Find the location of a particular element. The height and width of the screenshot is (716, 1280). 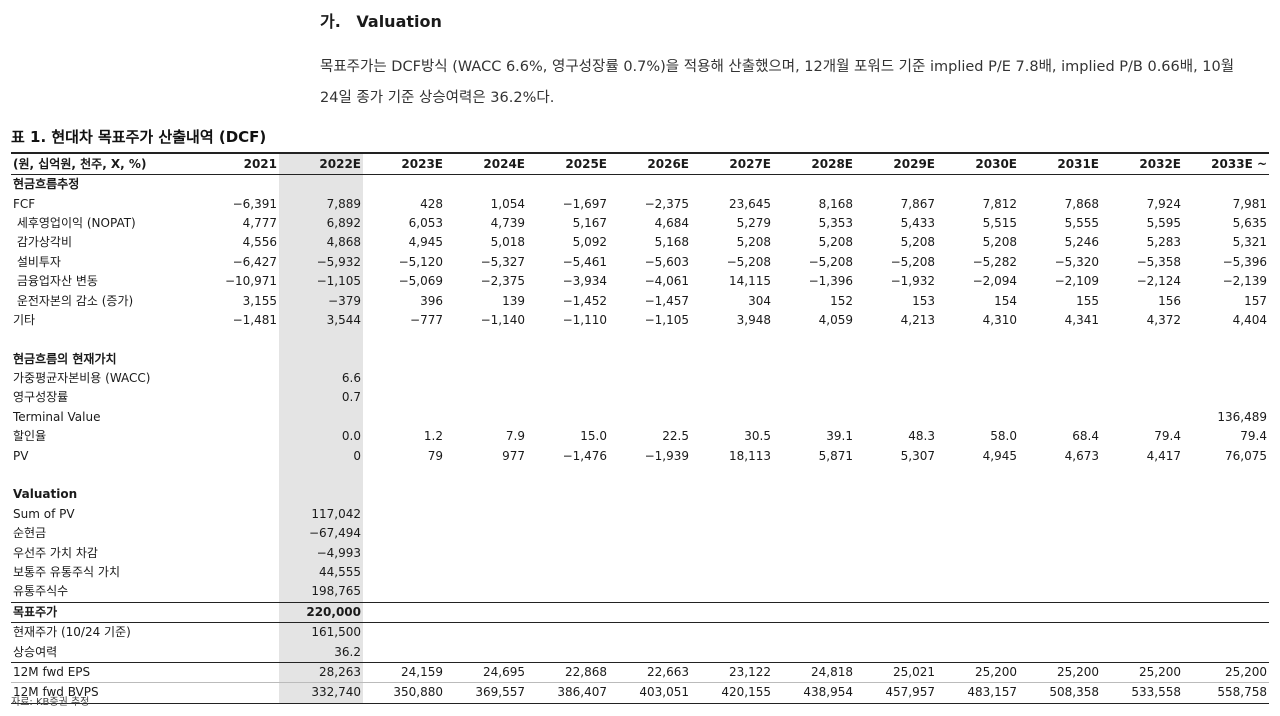

table-cell: −2,375 is located at coordinates (502, 281).